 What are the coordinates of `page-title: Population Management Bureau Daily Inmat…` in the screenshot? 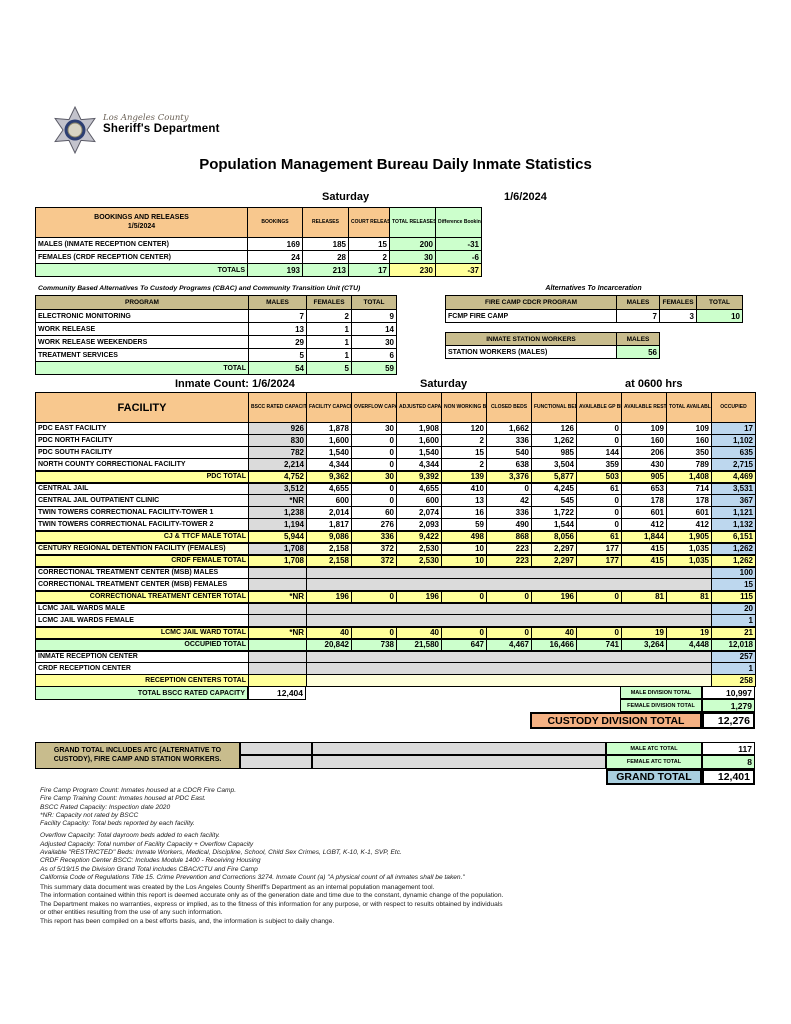 It's located at (395, 164).